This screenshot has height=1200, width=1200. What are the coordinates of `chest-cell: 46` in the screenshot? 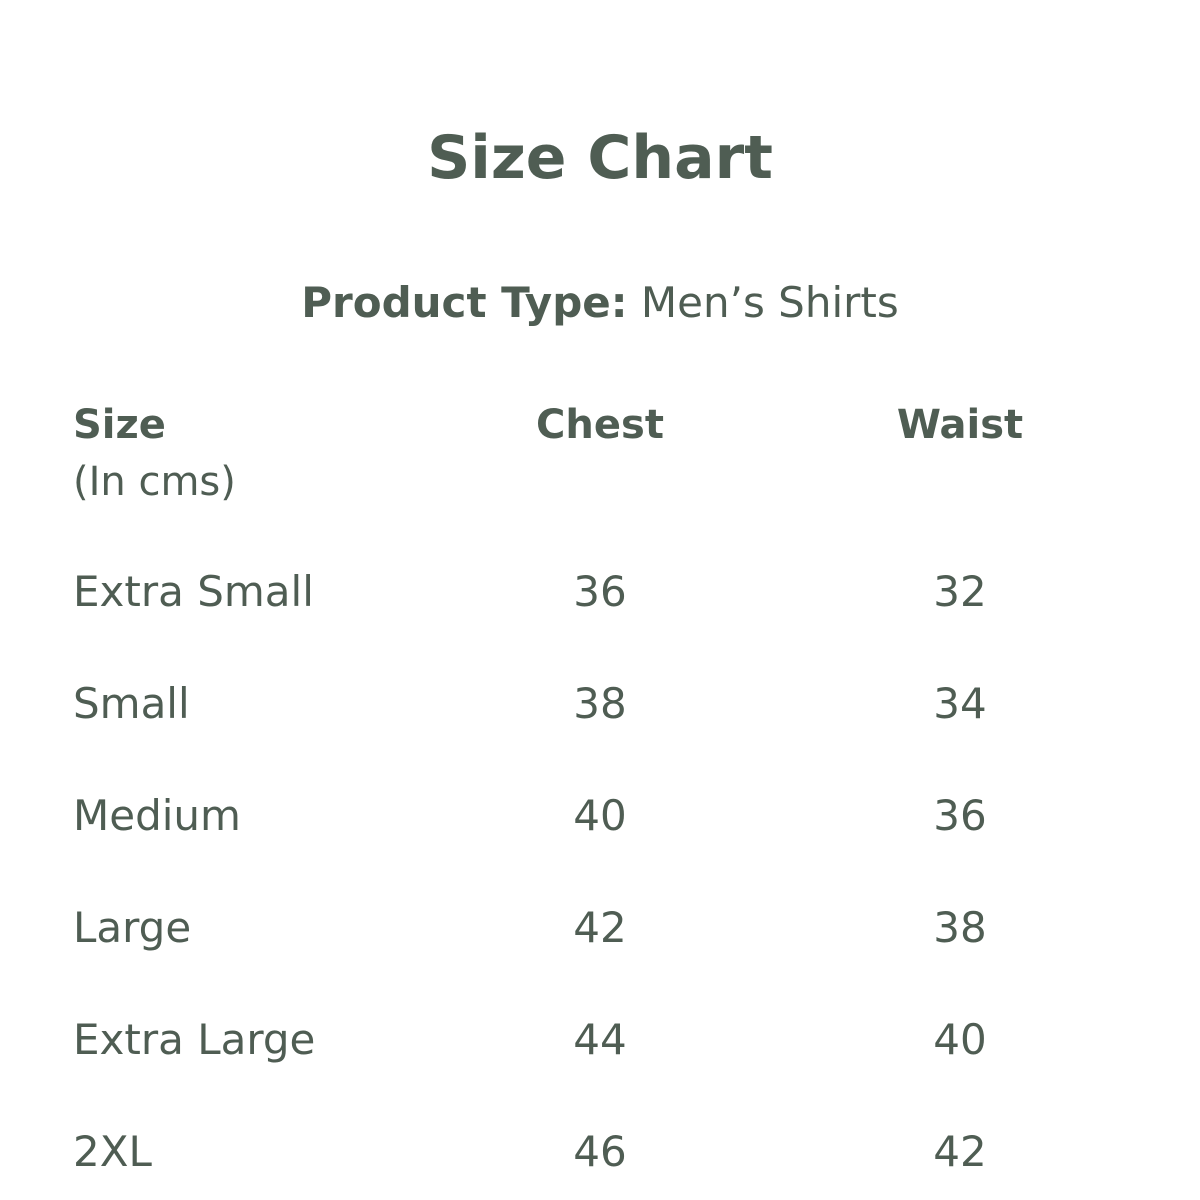 It's located at (600, 1151).